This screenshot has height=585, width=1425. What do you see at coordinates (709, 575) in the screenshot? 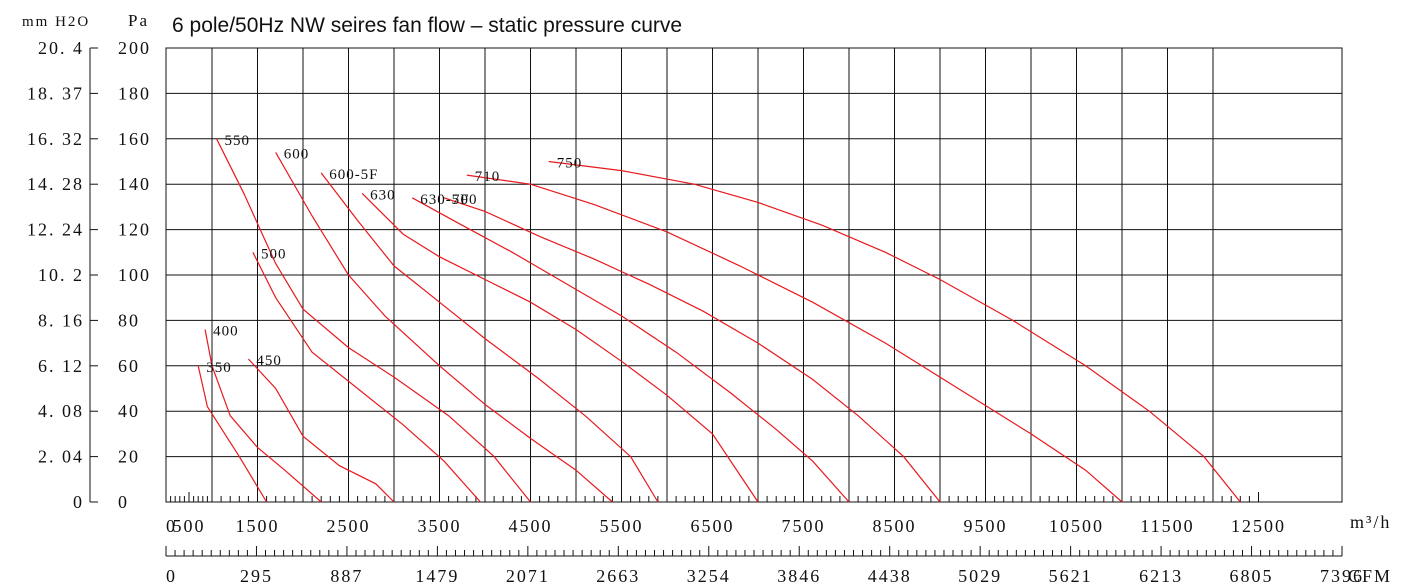
I see `x2-tick-label: 3254` at bounding box center [709, 575].